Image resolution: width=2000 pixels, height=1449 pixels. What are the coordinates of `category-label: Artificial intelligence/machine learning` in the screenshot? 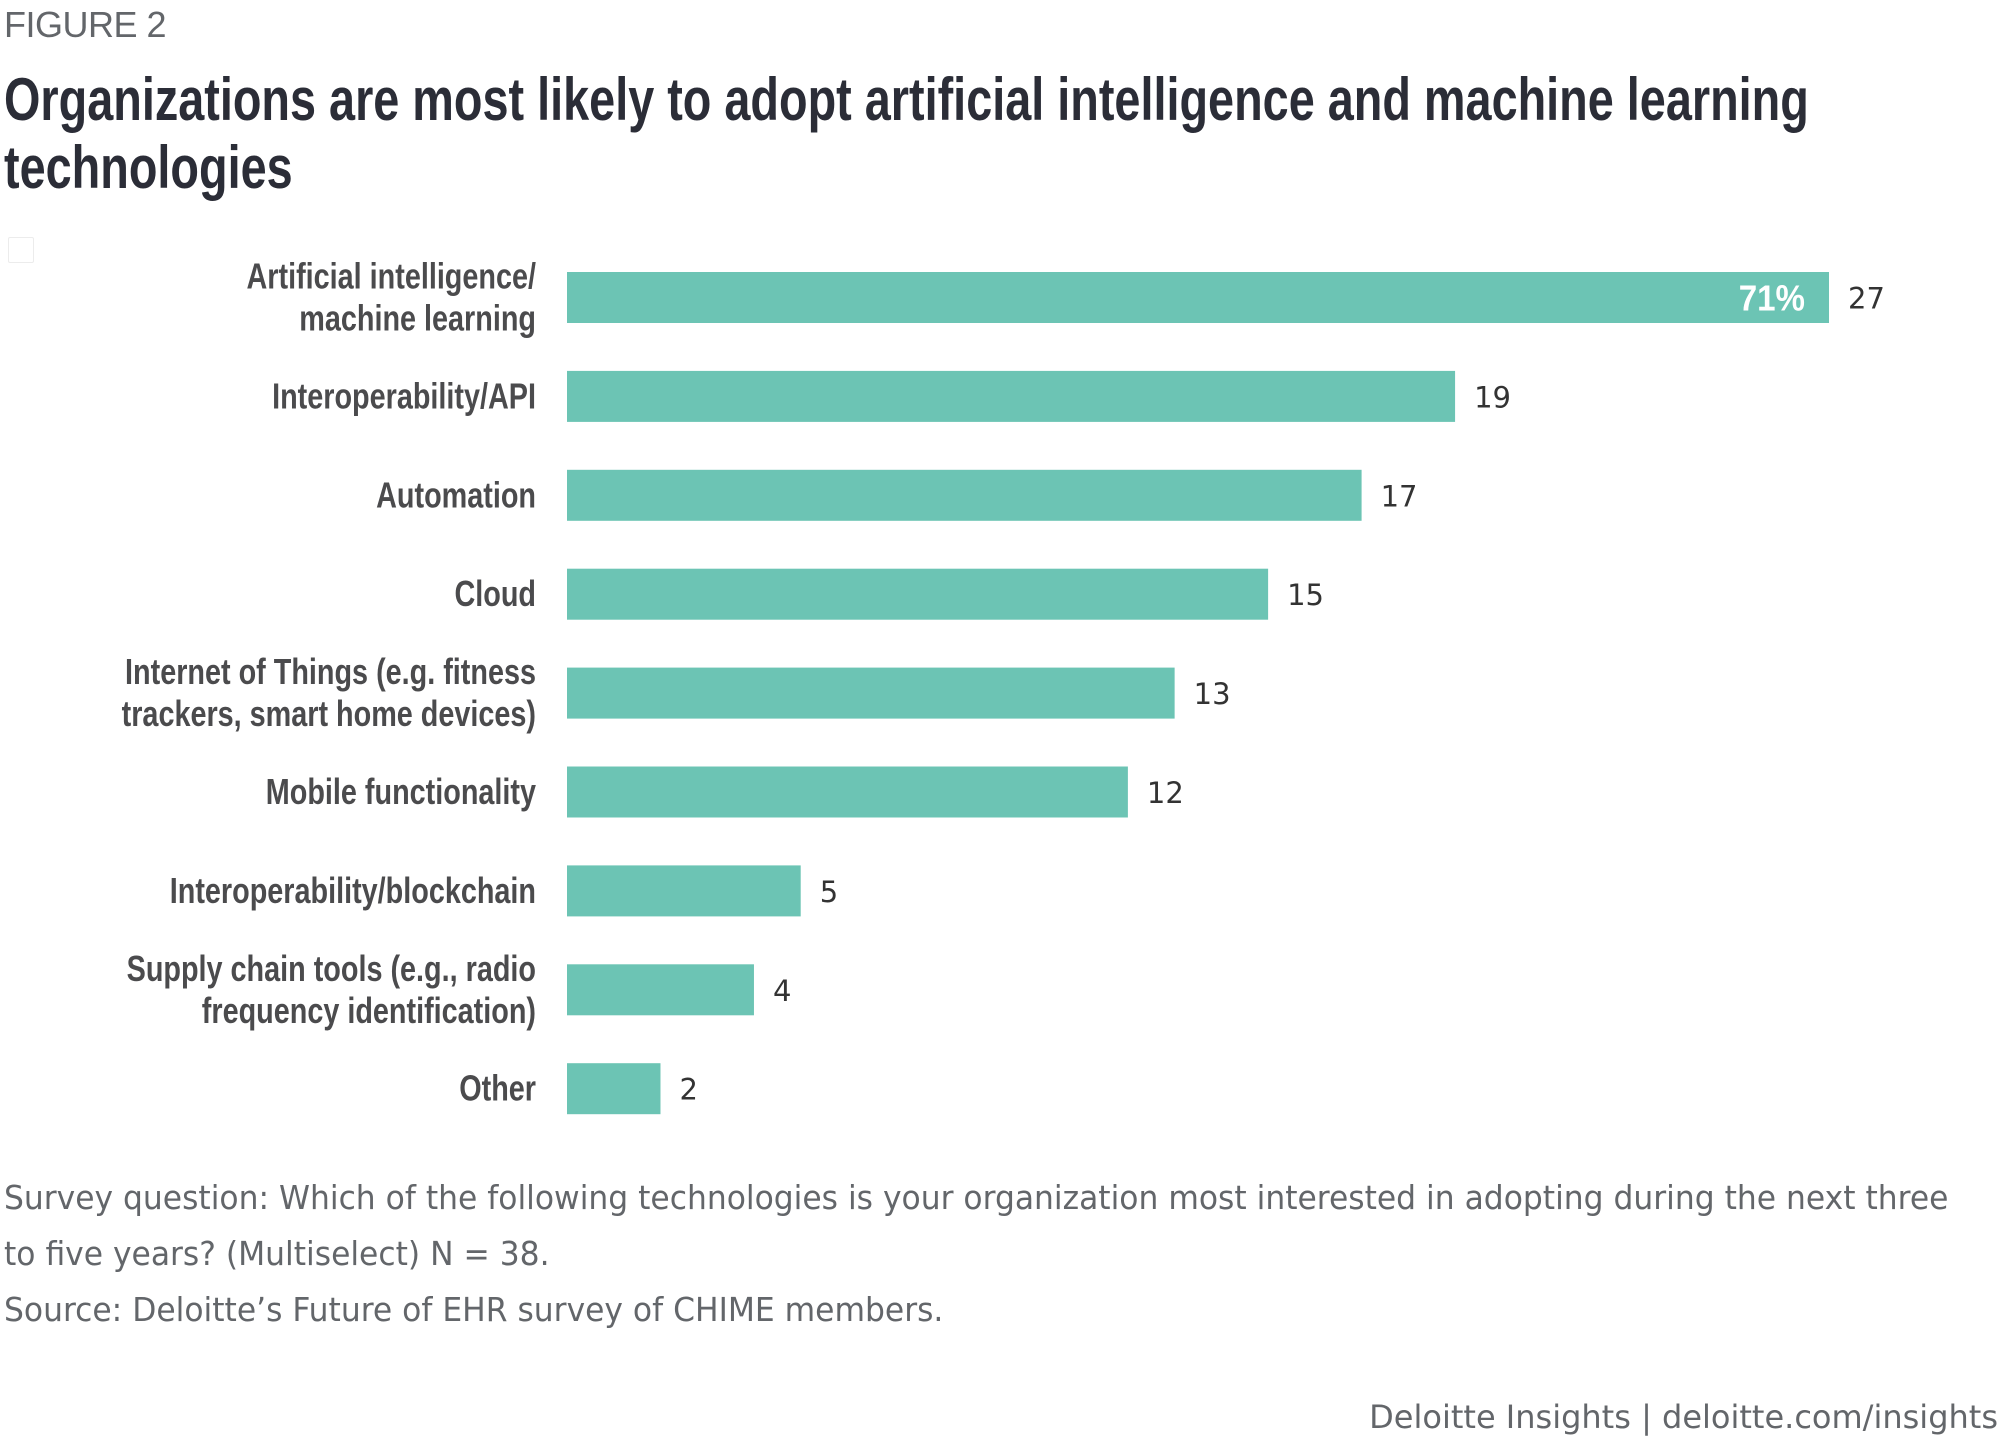 It's located at (391, 296).